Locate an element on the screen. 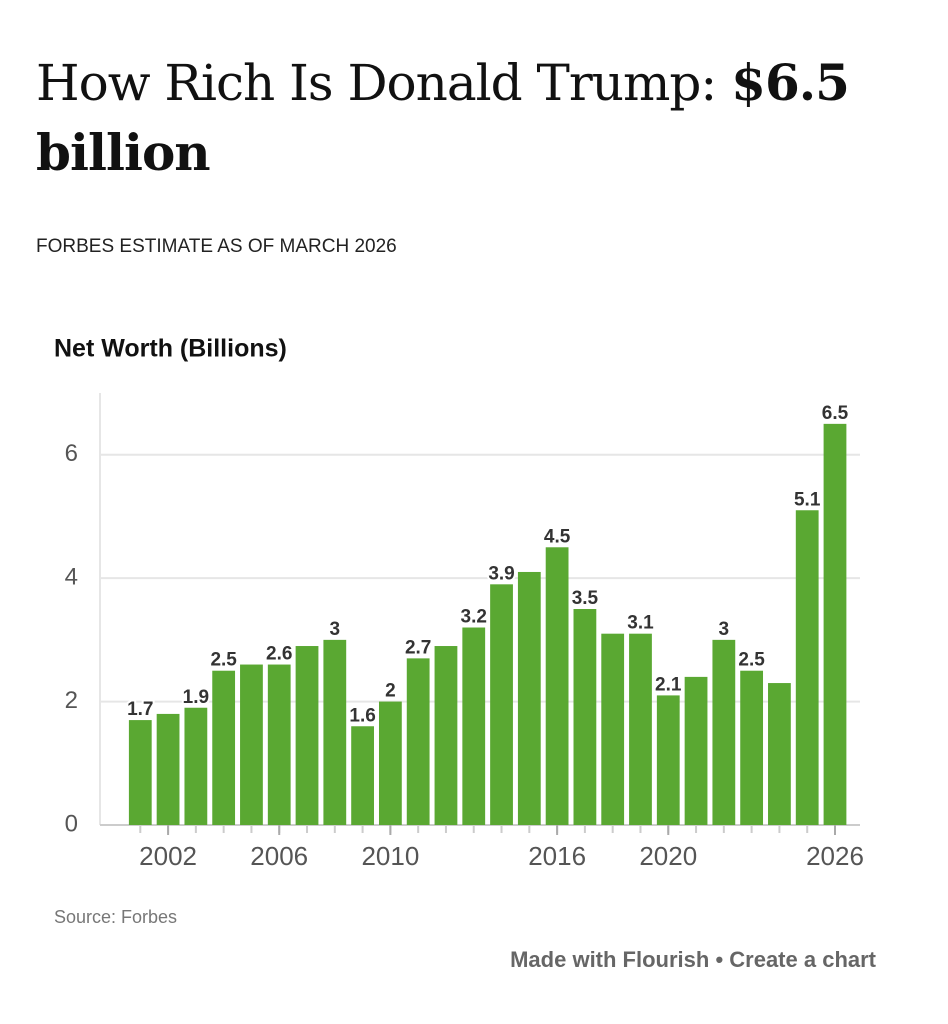 This screenshot has height=1024, width=948. y-tick-label: 4 is located at coordinates (71, 576).